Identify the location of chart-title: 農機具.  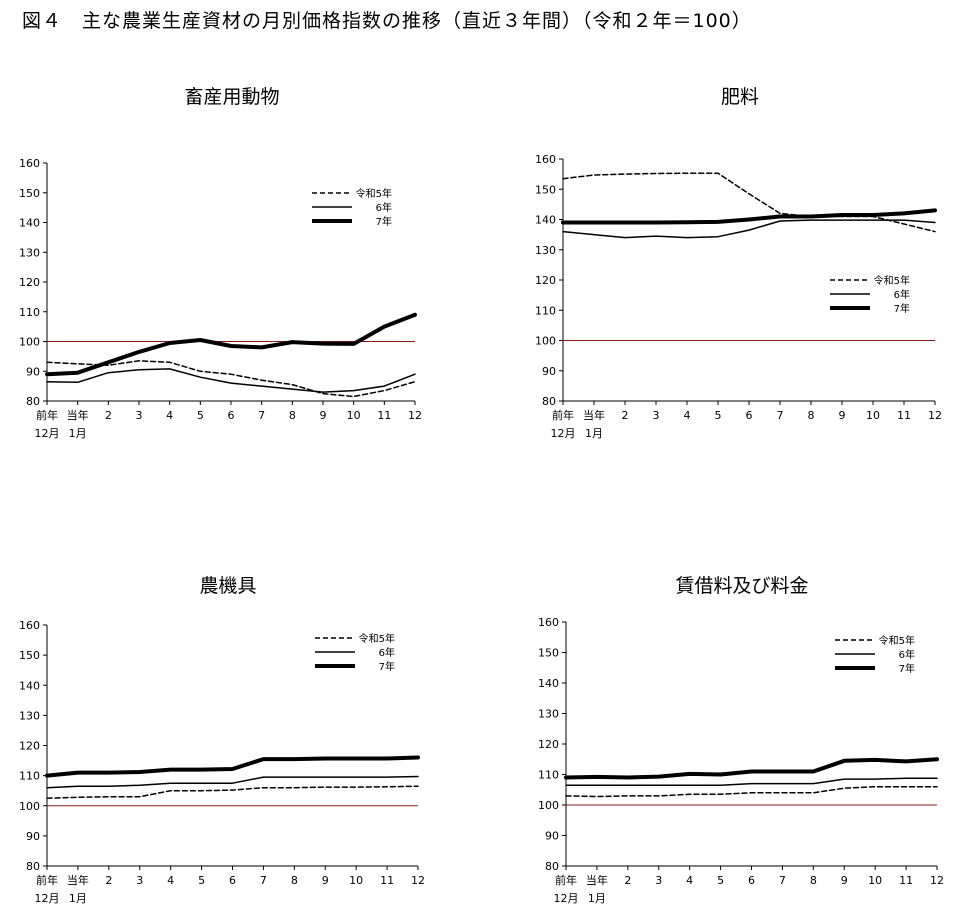
(227, 586).